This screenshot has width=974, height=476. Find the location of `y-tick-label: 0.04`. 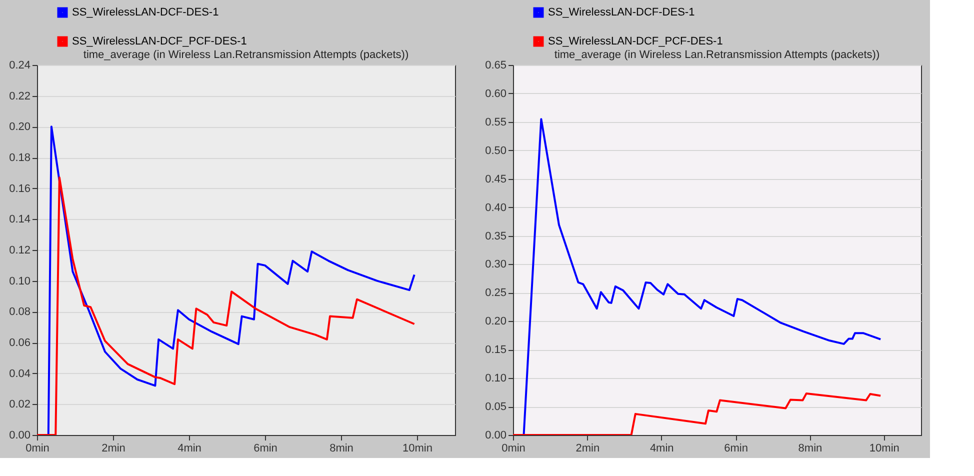

y-tick-label: 0.04 is located at coordinates (19, 374).